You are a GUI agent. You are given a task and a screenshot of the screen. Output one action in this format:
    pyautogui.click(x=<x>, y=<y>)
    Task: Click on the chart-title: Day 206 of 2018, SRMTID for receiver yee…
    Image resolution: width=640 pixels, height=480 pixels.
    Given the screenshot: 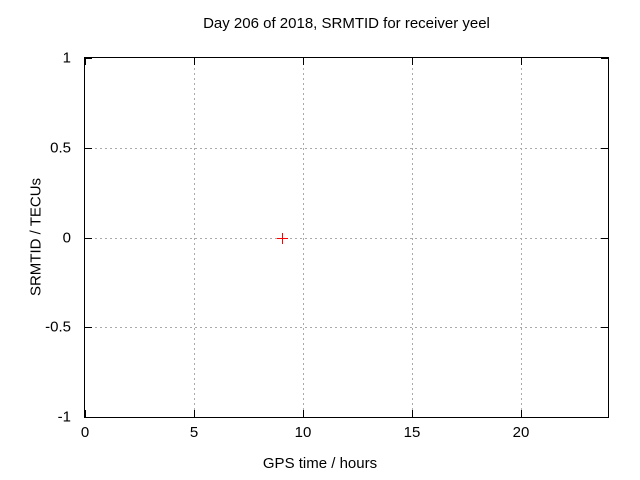 What is the action you would take?
    pyautogui.click(x=346, y=23)
    